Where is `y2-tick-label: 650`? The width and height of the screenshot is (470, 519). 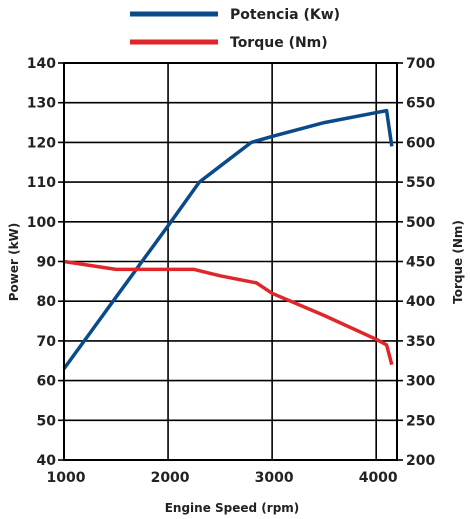
y2-tick-label: 650 is located at coordinates (420, 104).